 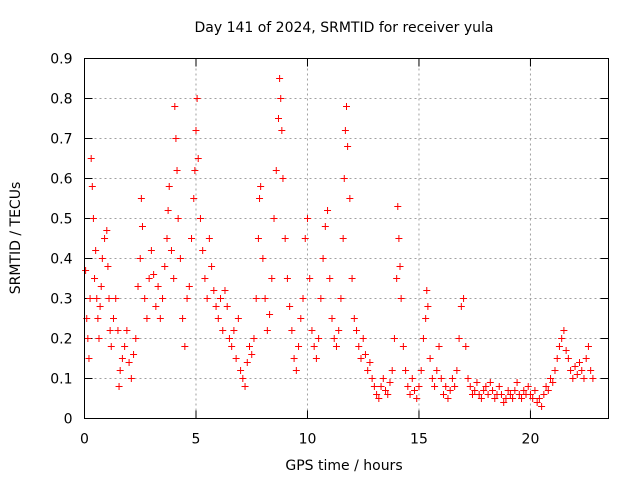 I want to click on y-tick-label: 0.9, so click(x=61, y=60).